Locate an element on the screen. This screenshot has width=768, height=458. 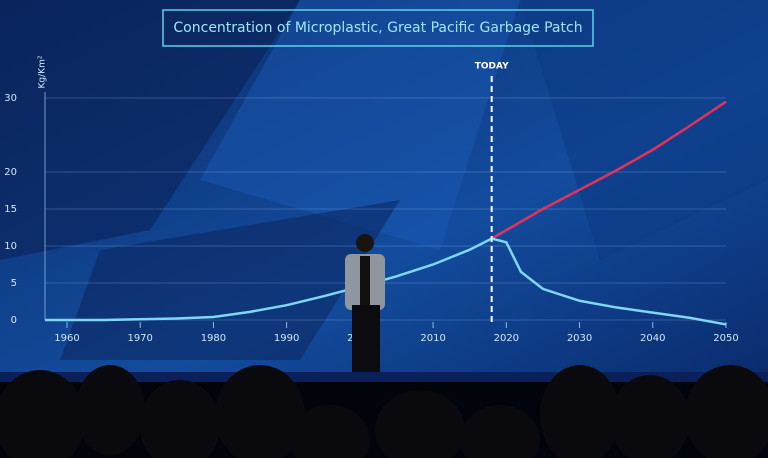
y-axis-label: Kg/Km² is located at coordinates (43, 71).